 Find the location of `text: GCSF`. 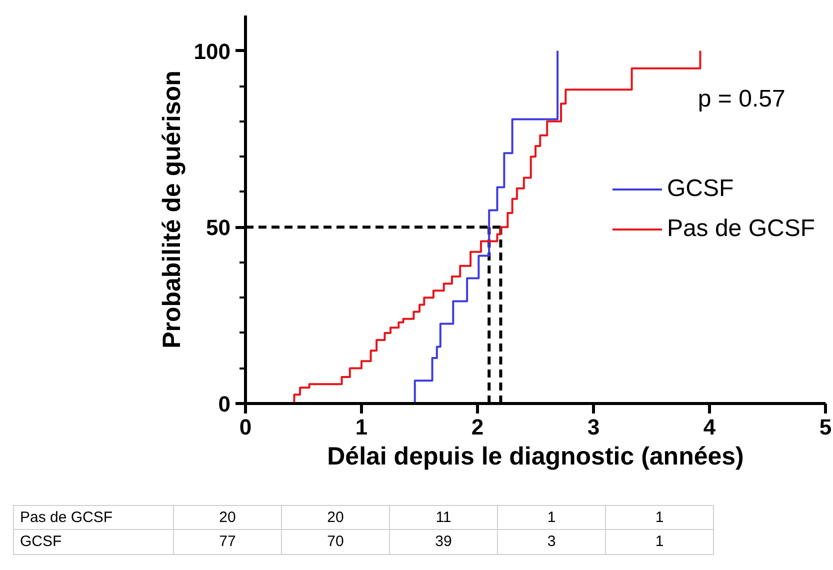

text: GCSF is located at coordinates (94, 542).